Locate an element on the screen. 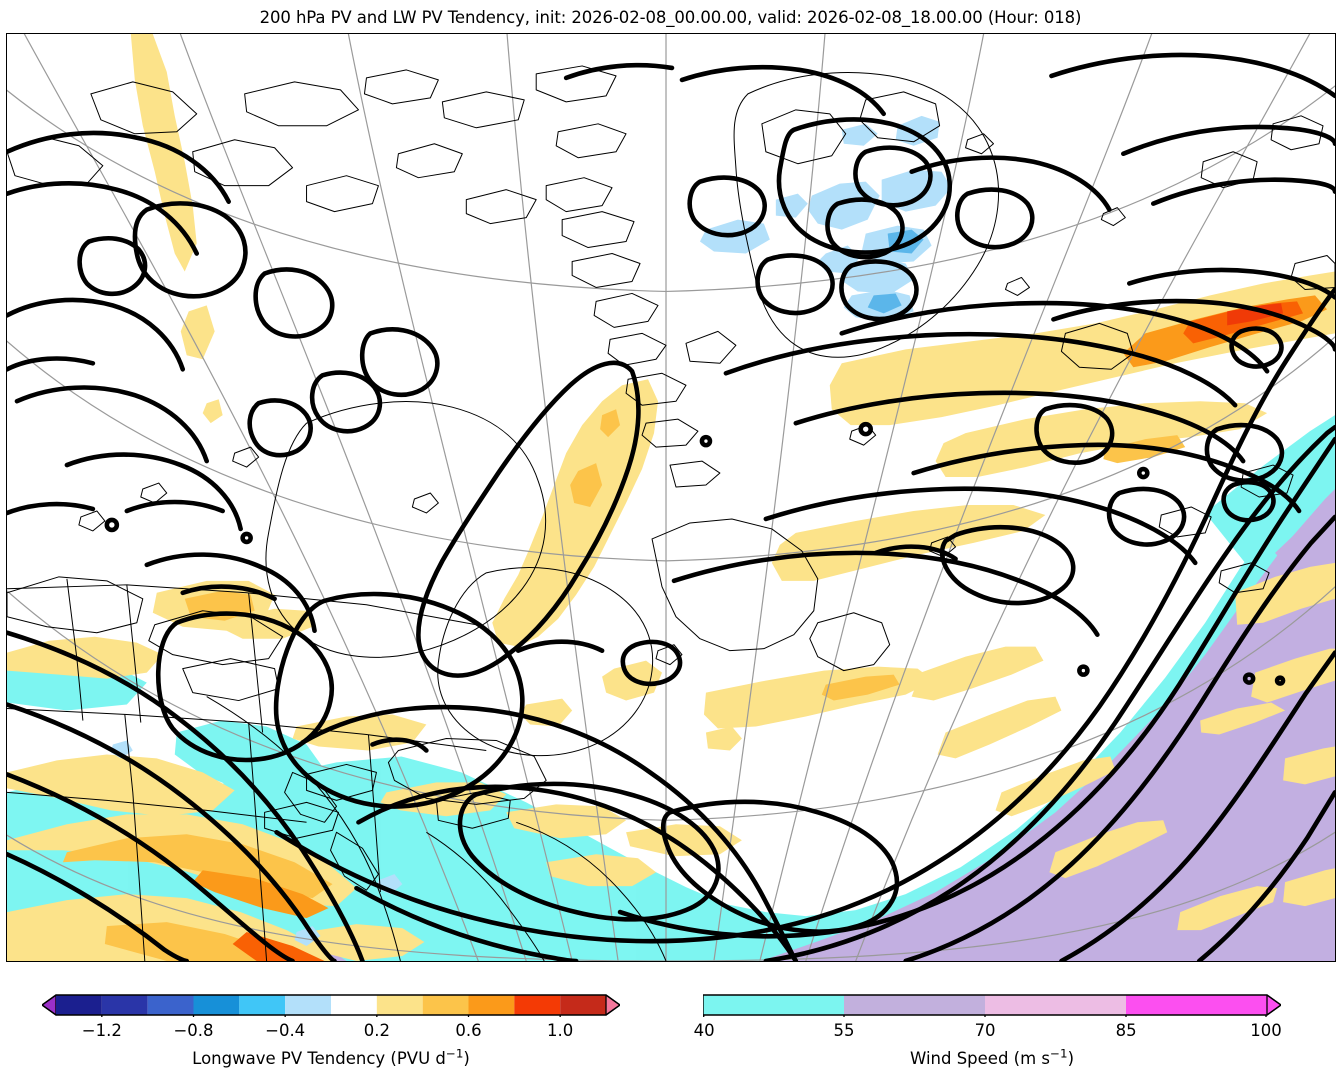 This screenshot has height=1084, width=1341. pv-tendency-colorbar-swatches is located at coordinates (331, 1005).